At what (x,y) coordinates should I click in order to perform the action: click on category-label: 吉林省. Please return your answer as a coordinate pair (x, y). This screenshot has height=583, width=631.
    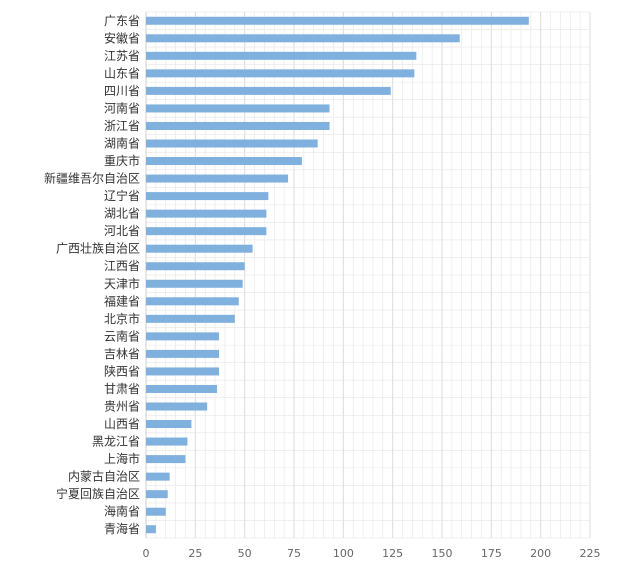
    Looking at the image, I should click on (122, 354).